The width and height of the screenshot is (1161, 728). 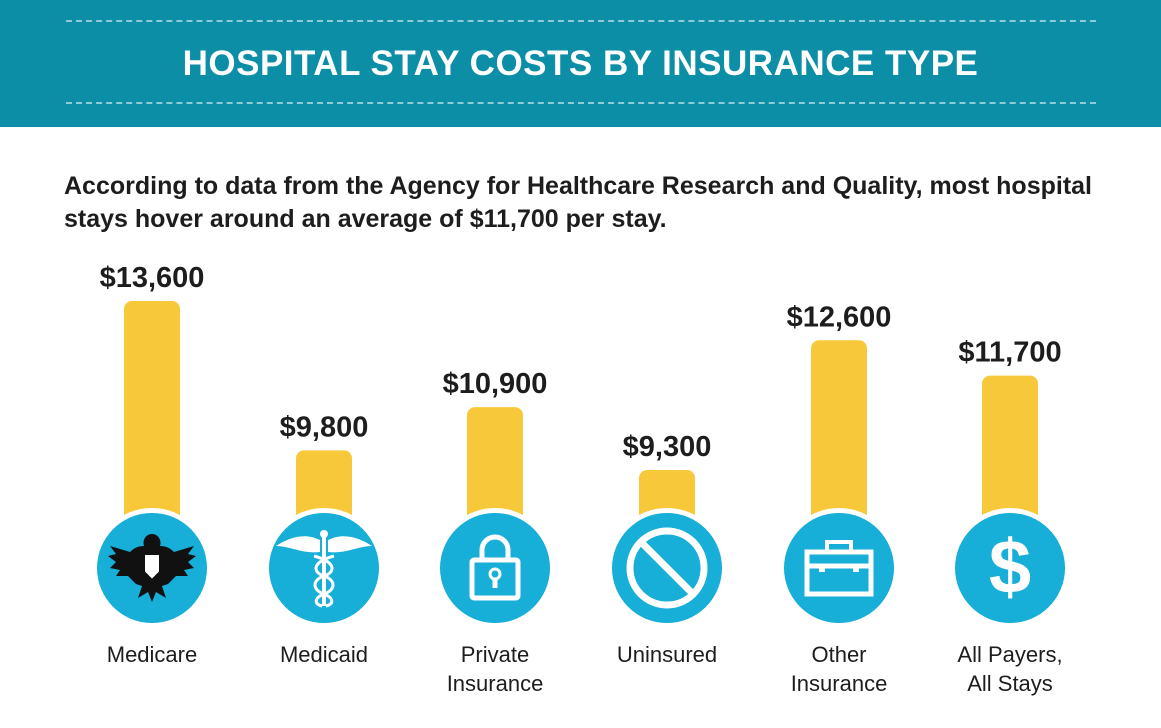 I want to click on value-label: $13,600, so click(x=152, y=278).